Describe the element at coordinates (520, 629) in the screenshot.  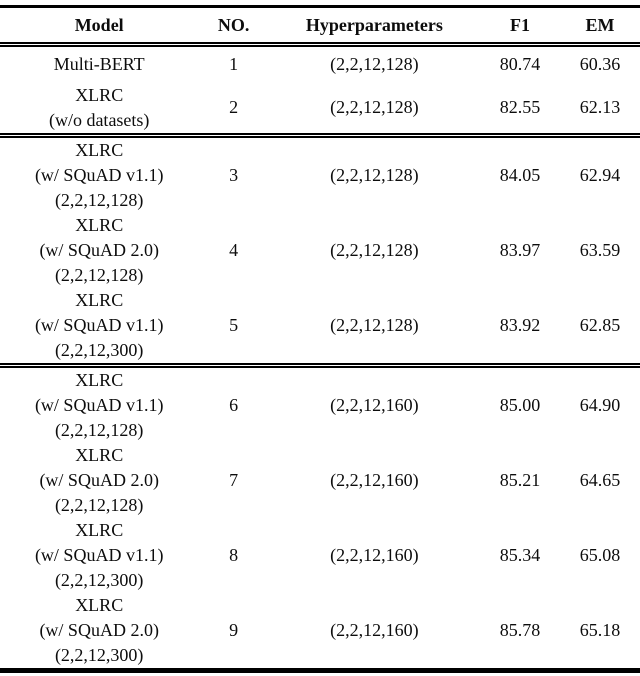
I see `f1-cell: 85.78` at that location.